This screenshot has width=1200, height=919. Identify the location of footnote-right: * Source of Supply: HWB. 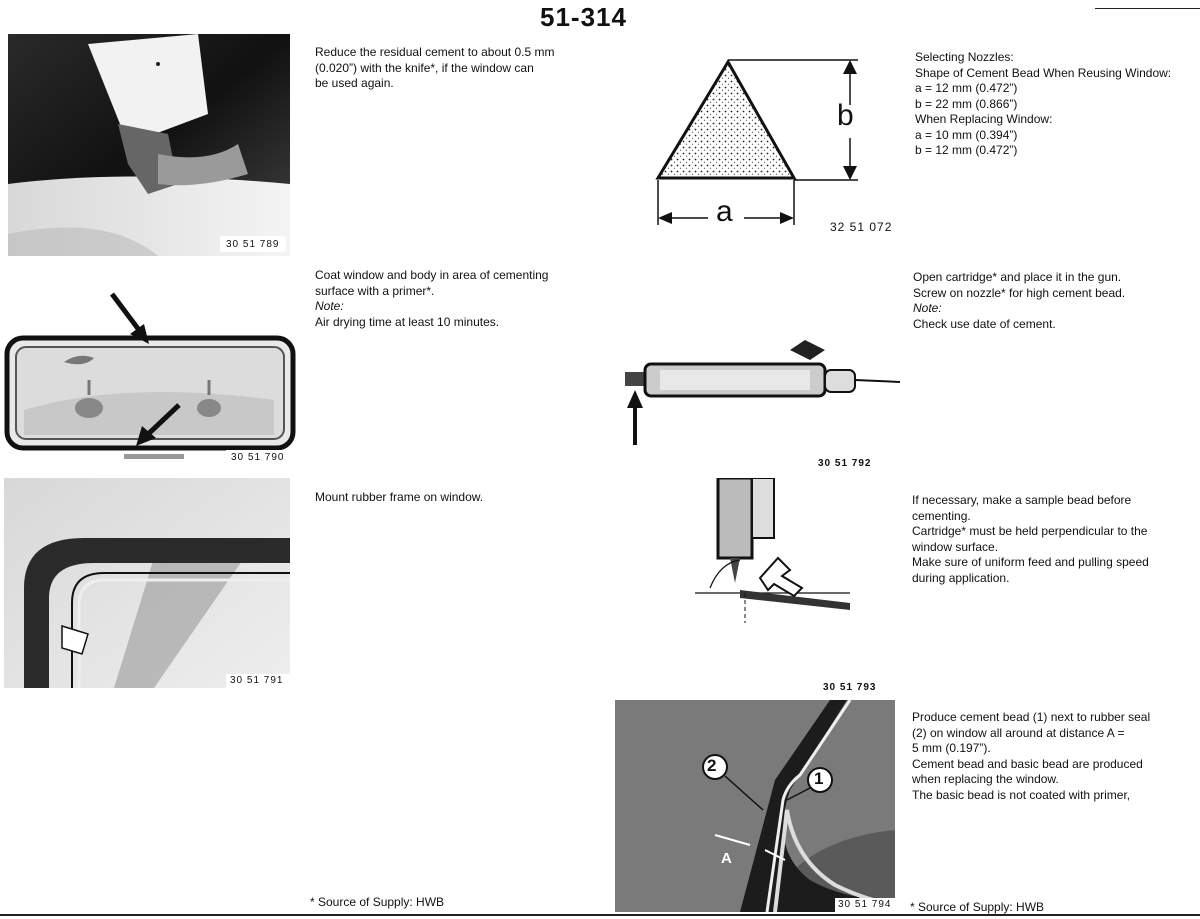
(977, 907).